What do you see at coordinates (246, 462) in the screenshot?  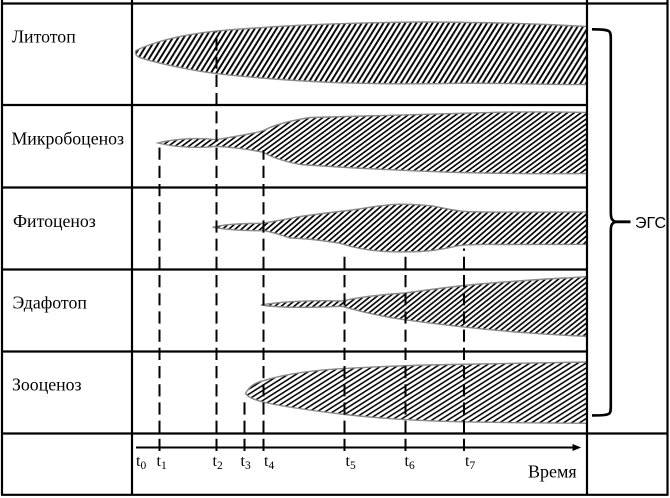 I see `svg-text: t3` at bounding box center [246, 462].